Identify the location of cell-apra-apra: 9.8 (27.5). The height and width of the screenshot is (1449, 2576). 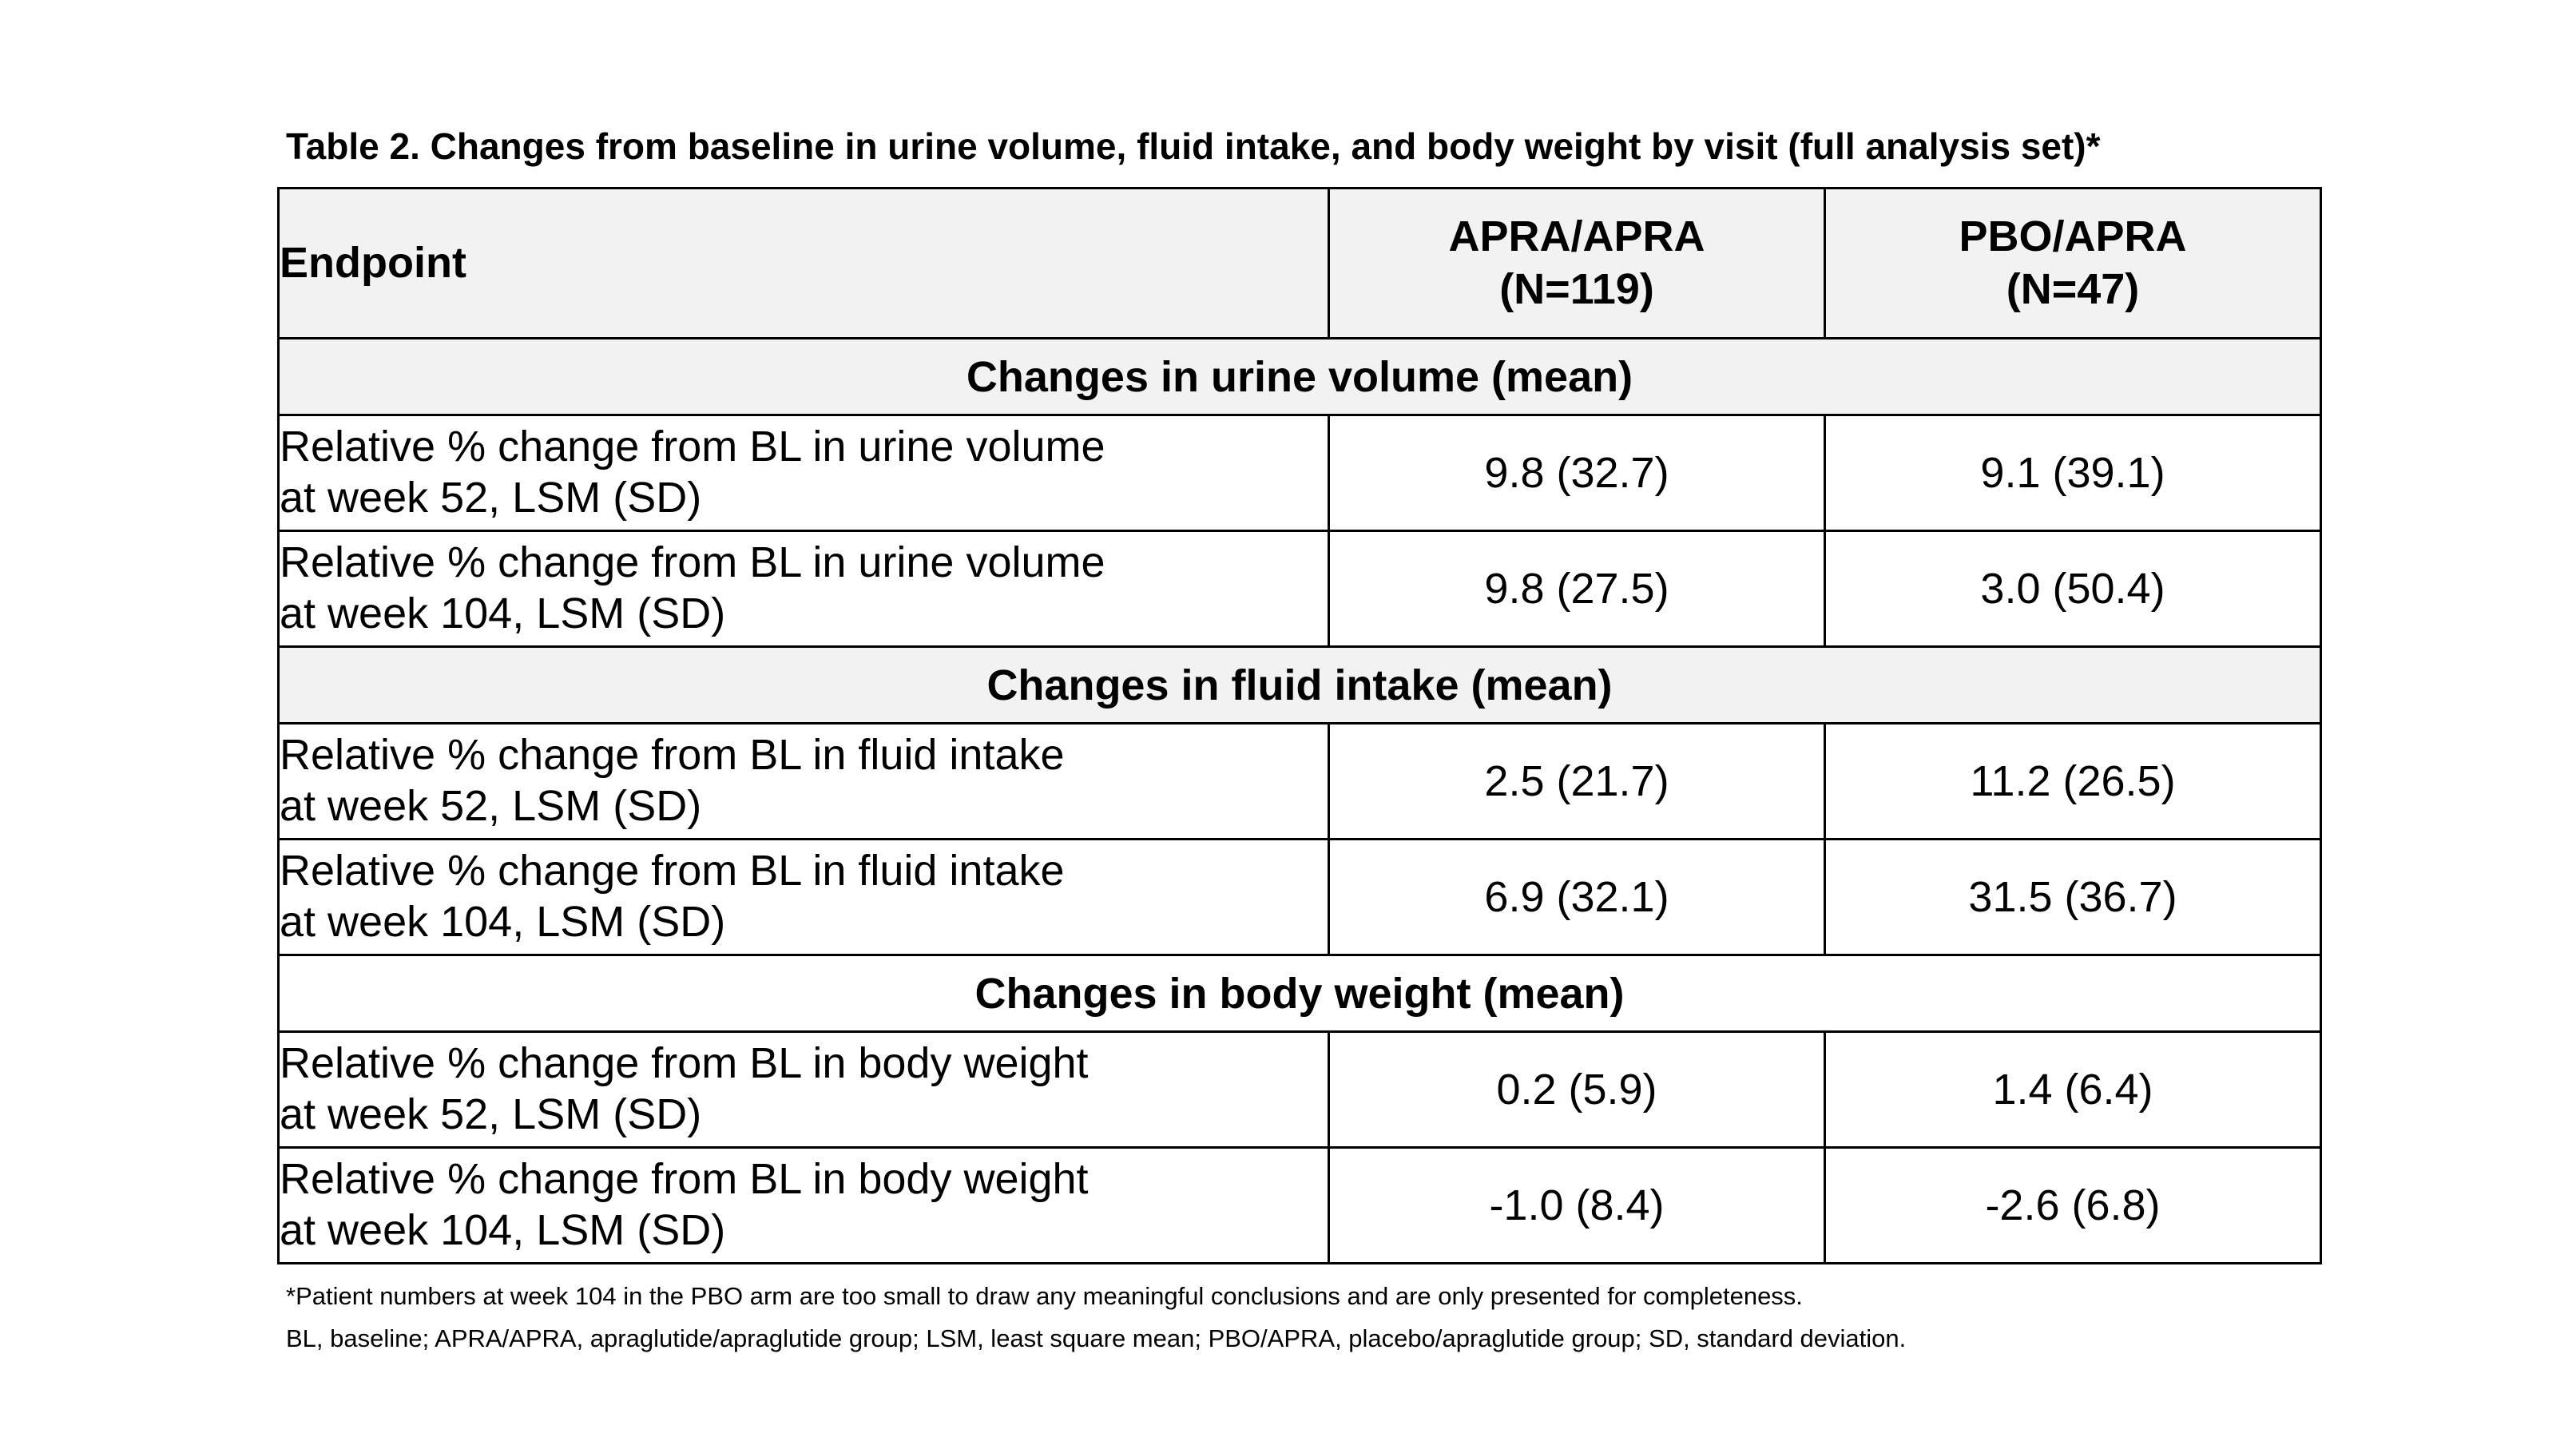
(1577, 589).